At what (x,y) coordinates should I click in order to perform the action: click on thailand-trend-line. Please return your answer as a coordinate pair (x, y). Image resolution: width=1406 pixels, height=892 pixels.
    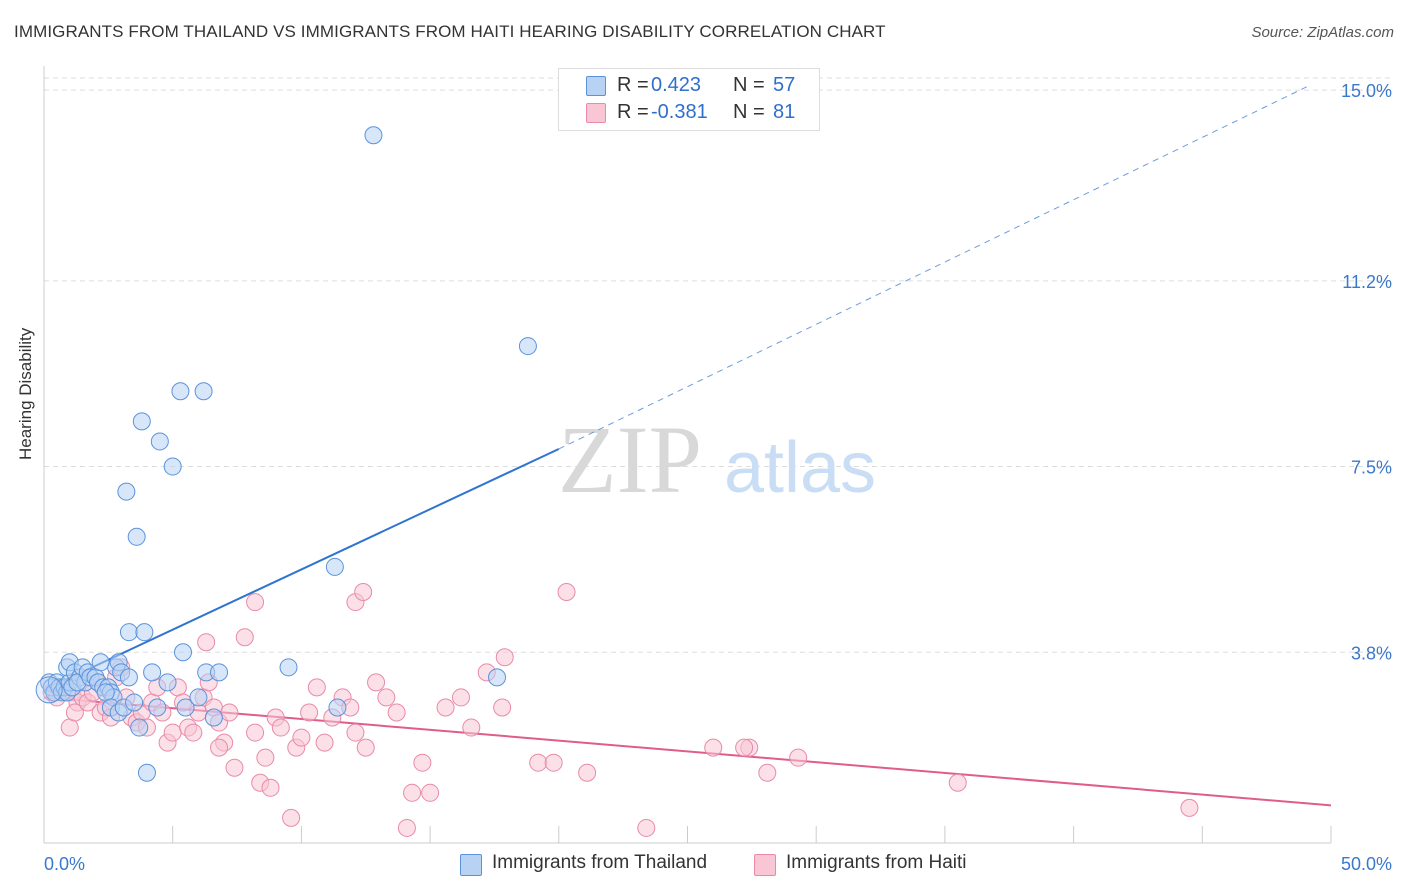
    Looking at the image, I should click on (301, 569).